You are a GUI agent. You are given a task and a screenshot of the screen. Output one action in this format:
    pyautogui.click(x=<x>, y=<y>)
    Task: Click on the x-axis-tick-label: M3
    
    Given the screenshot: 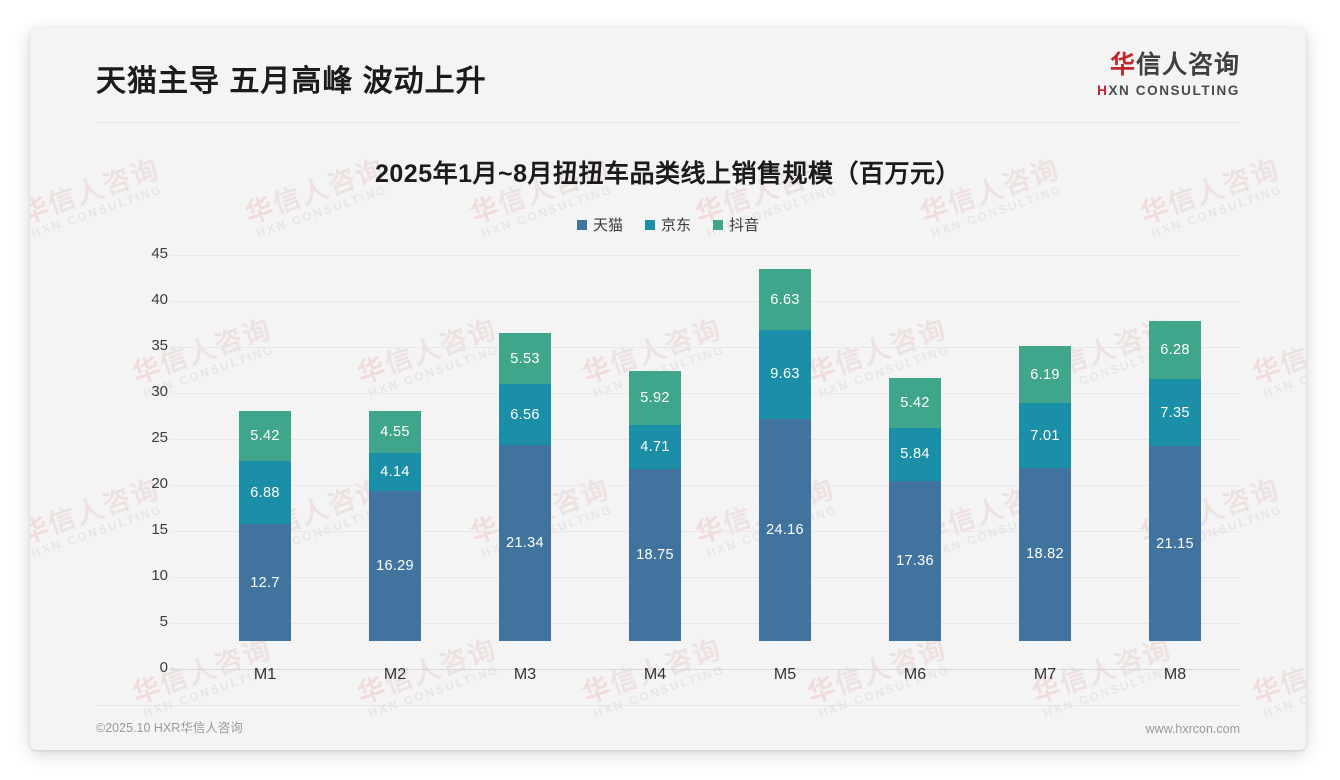 What is the action you would take?
    pyautogui.click(x=525, y=674)
    